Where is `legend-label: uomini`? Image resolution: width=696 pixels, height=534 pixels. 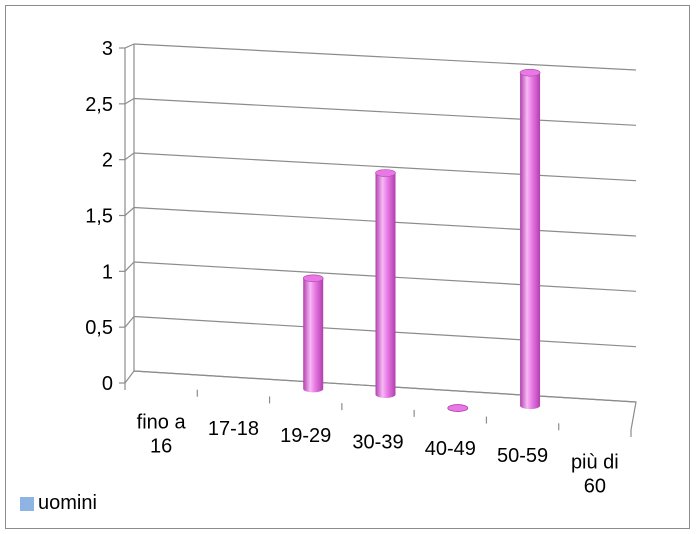
legend-label: uomini is located at coordinates (67, 503).